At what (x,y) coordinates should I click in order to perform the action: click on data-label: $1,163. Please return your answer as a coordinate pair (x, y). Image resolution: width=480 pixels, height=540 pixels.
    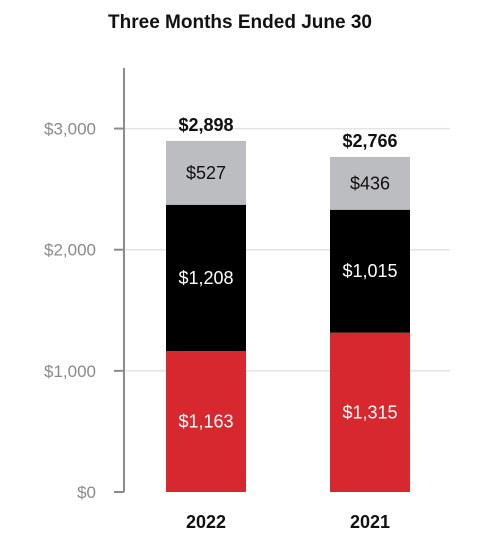
    Looking at the image, I should click on (205, 422).